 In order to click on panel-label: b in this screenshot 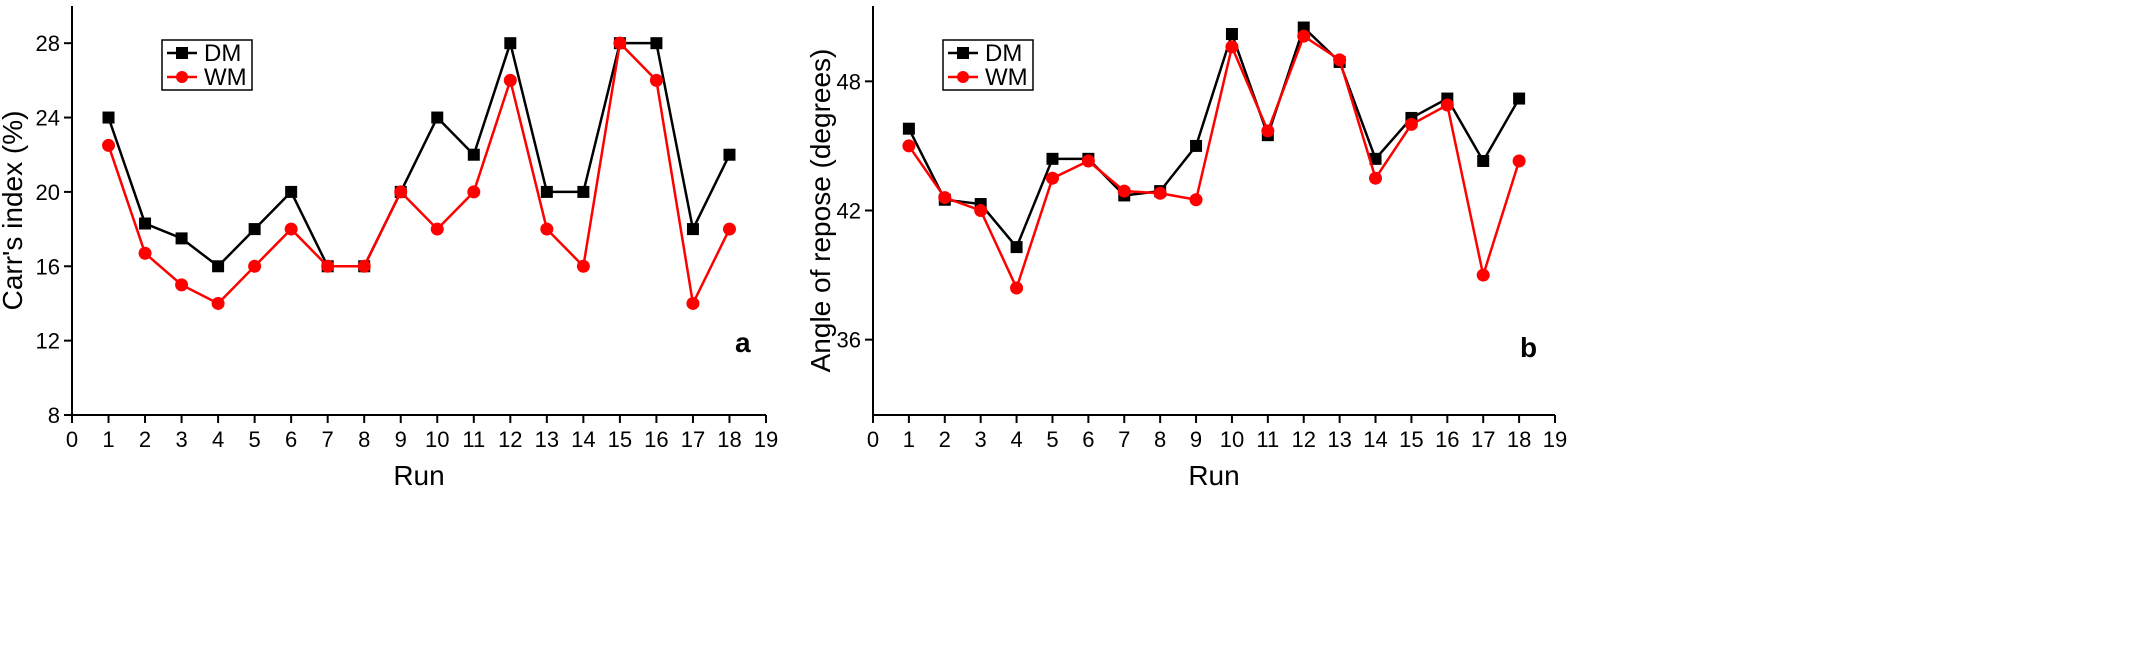, I will do `click(1528, 347)`.